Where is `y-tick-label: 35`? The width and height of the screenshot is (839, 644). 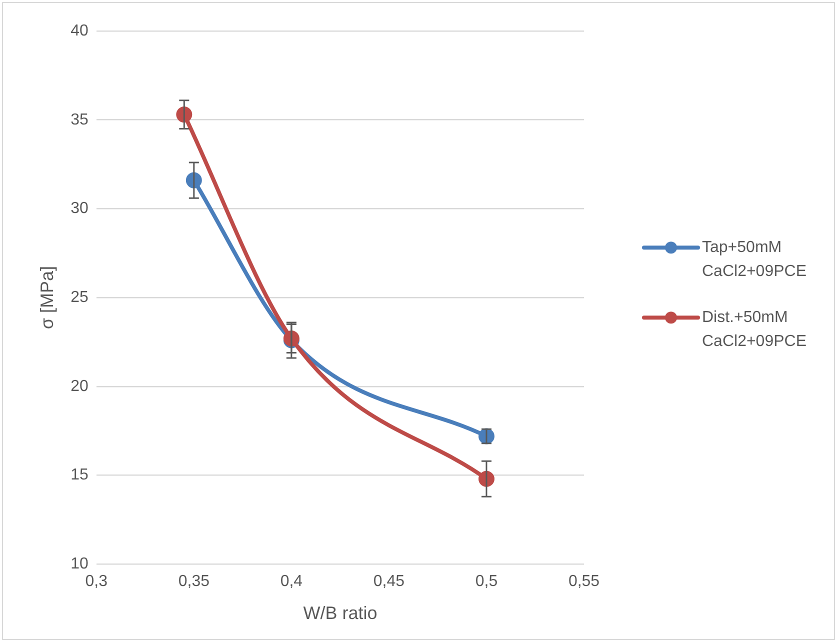
y-tick-label: 35 is located at coordinates (79, 119).